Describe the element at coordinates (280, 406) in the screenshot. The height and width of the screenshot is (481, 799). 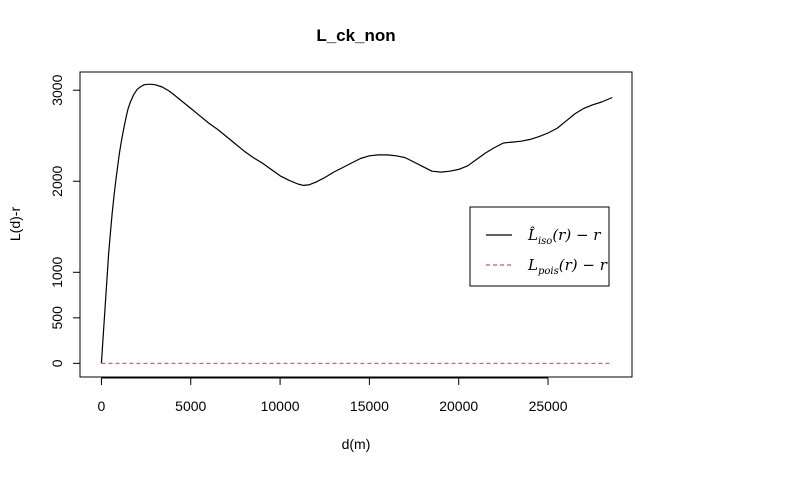
I see `x-tick-label: 10000` at that location.